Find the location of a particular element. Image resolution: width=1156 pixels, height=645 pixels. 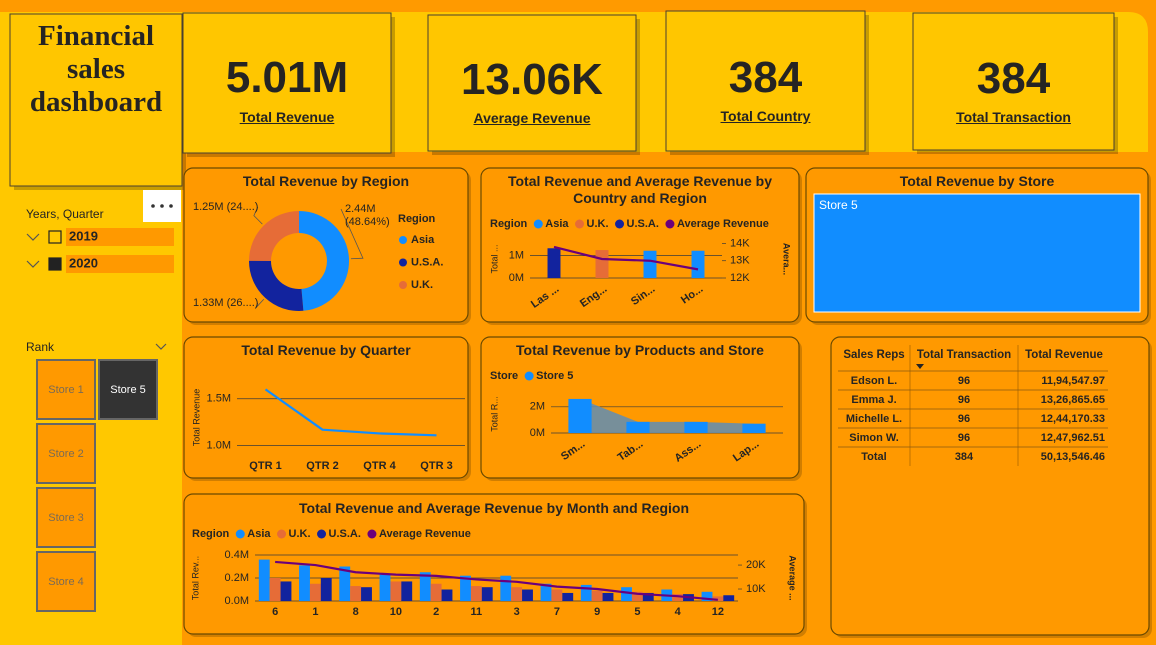

x-tick-label: 7 is located at coordinates (557, 612).